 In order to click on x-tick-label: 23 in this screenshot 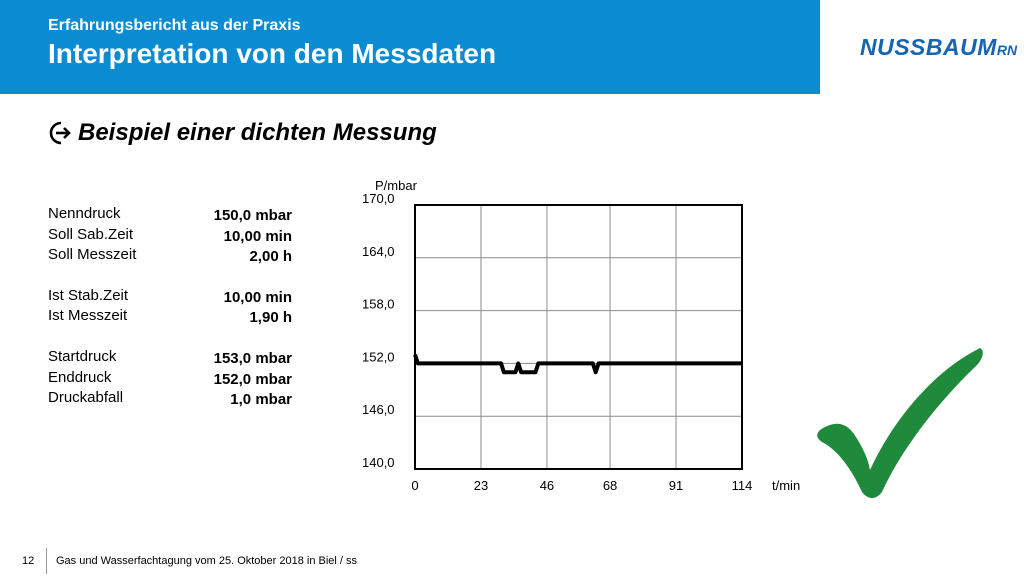, I will do `click(481, 485)`.